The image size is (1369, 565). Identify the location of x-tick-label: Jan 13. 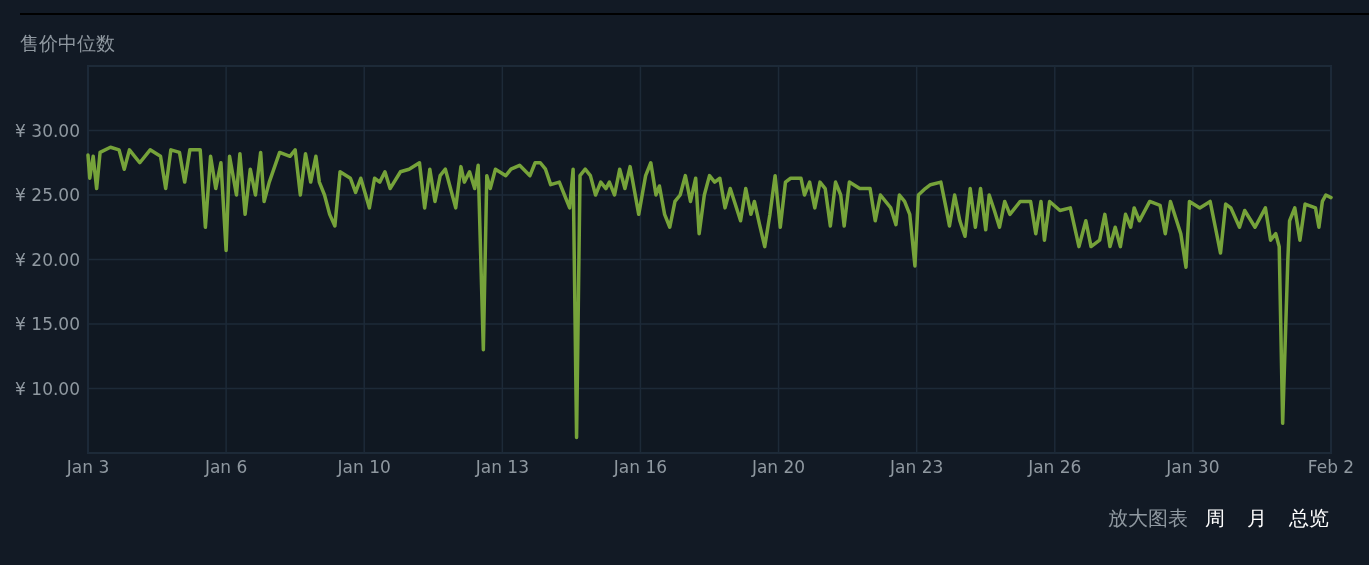
(501, 467).